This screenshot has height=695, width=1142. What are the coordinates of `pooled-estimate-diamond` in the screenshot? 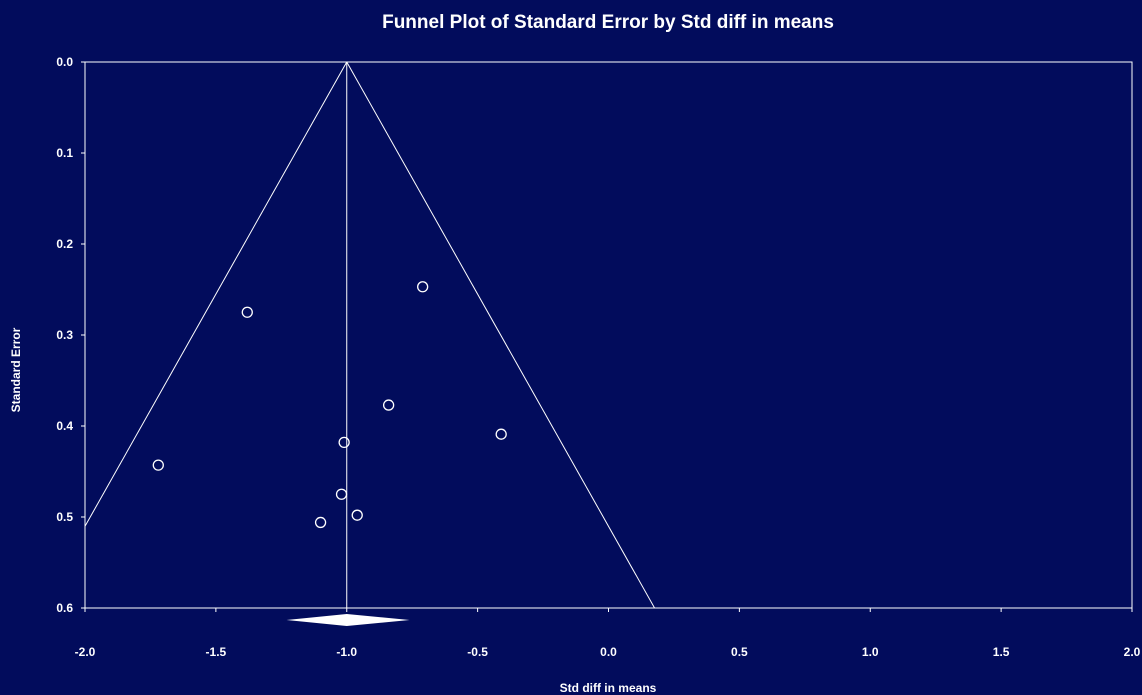 It's located at (348, 620).